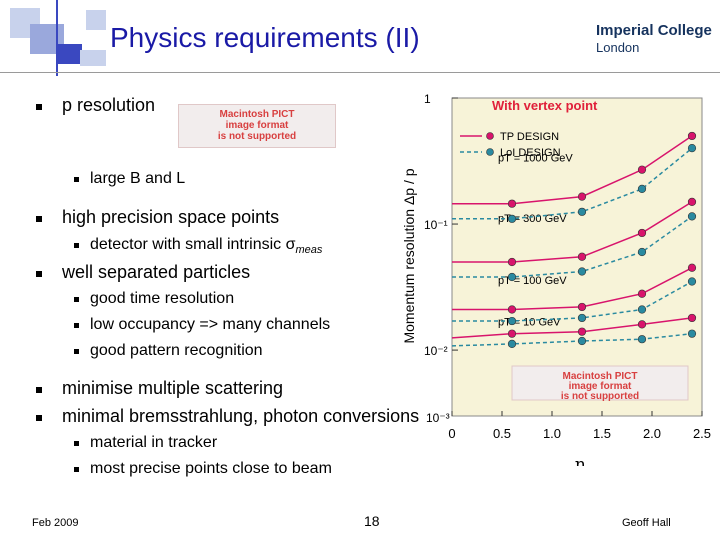 This screenshot has height=540, width=720. Describe the element at coordinates (652, 433) in the screenshot. I see `x-tick-label: 2.0` at that location.